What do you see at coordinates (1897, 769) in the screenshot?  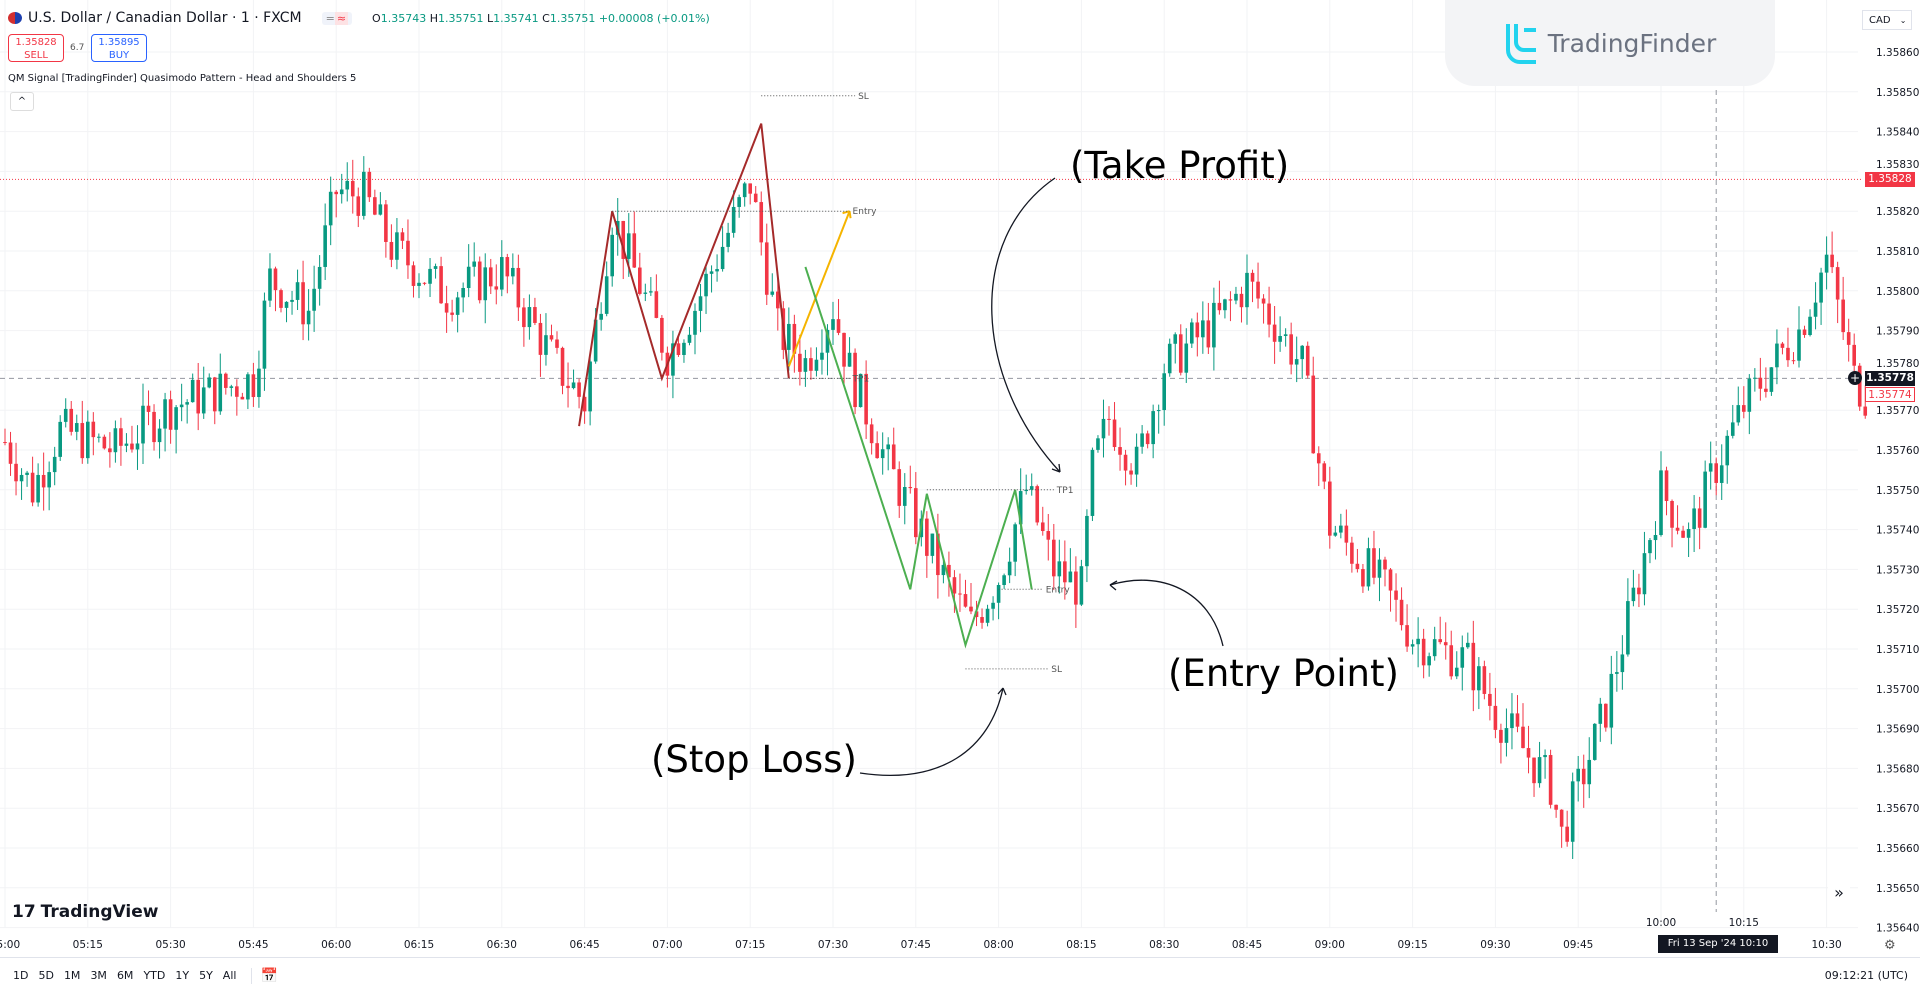 I see `price-axis-label: 1.35680` at bounding box center [1897, 769].